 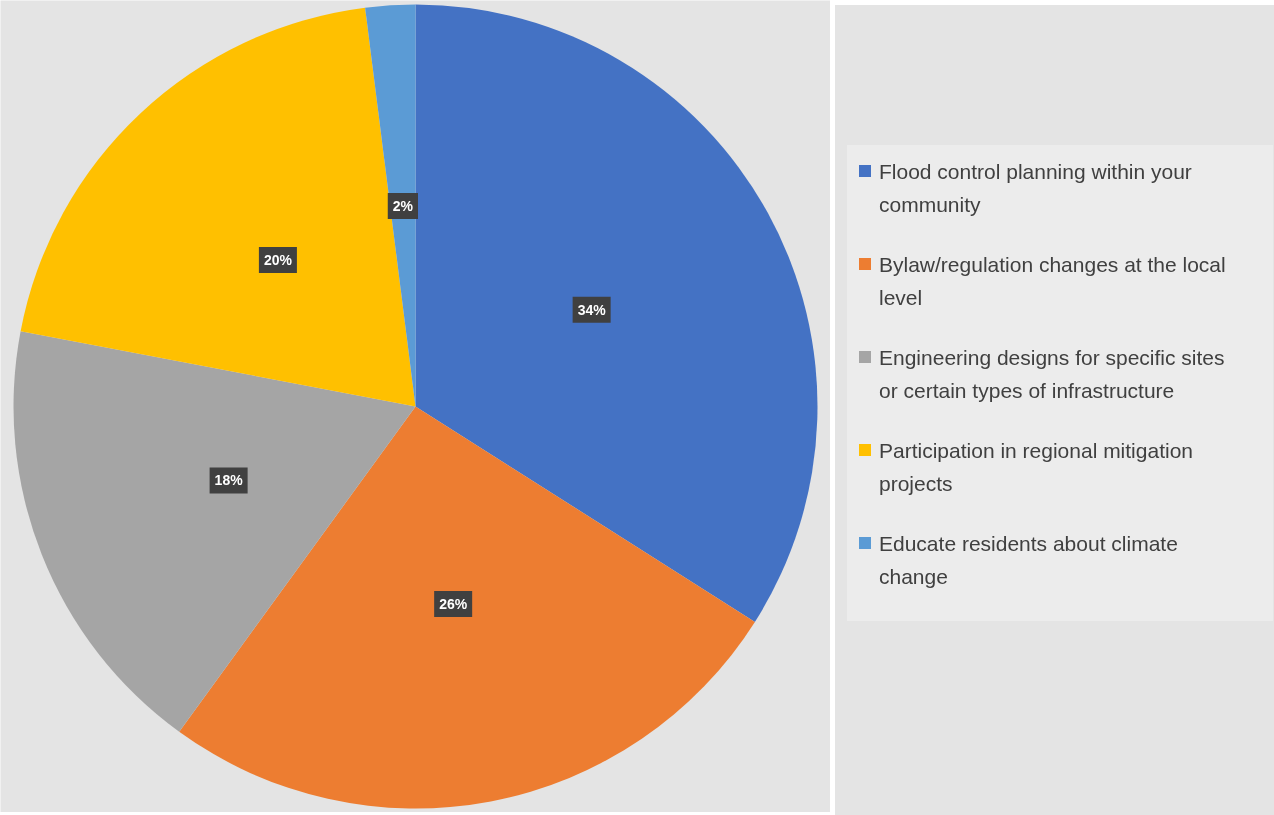 I want to click on legend-label: Participation in regional mitigation projects, so click(x=1036, y=467).